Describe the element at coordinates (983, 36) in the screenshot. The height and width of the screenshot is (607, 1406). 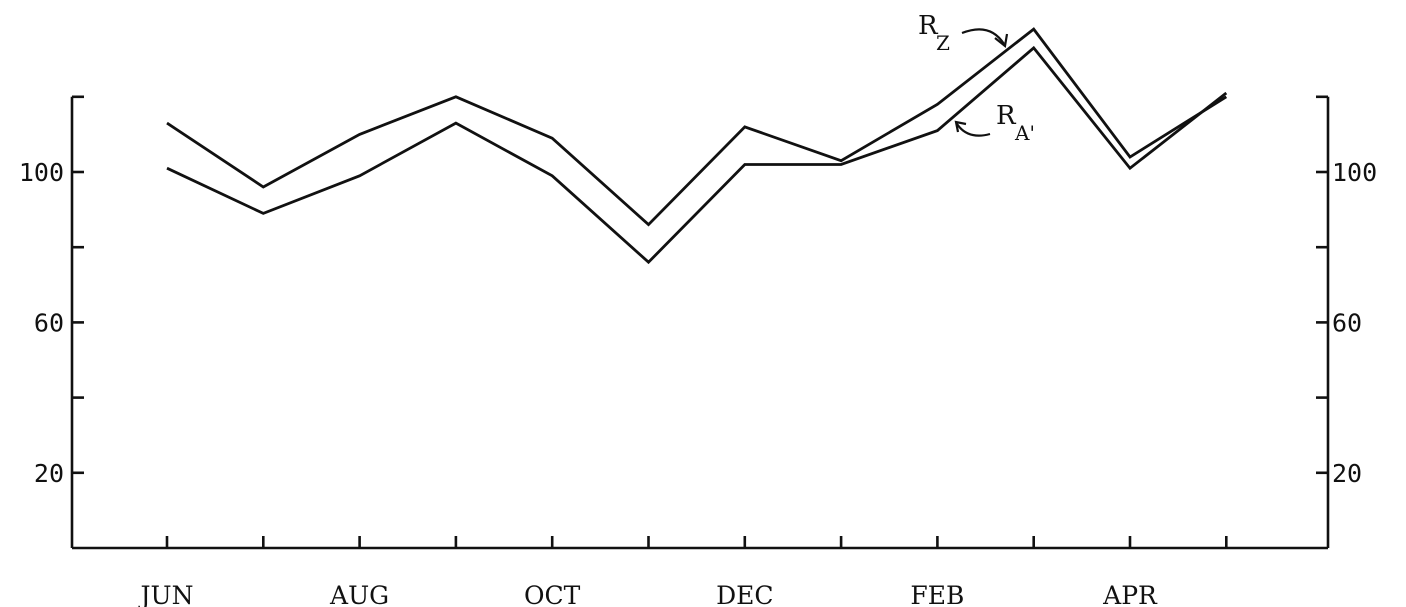
I see `rz-arrow` at that location.